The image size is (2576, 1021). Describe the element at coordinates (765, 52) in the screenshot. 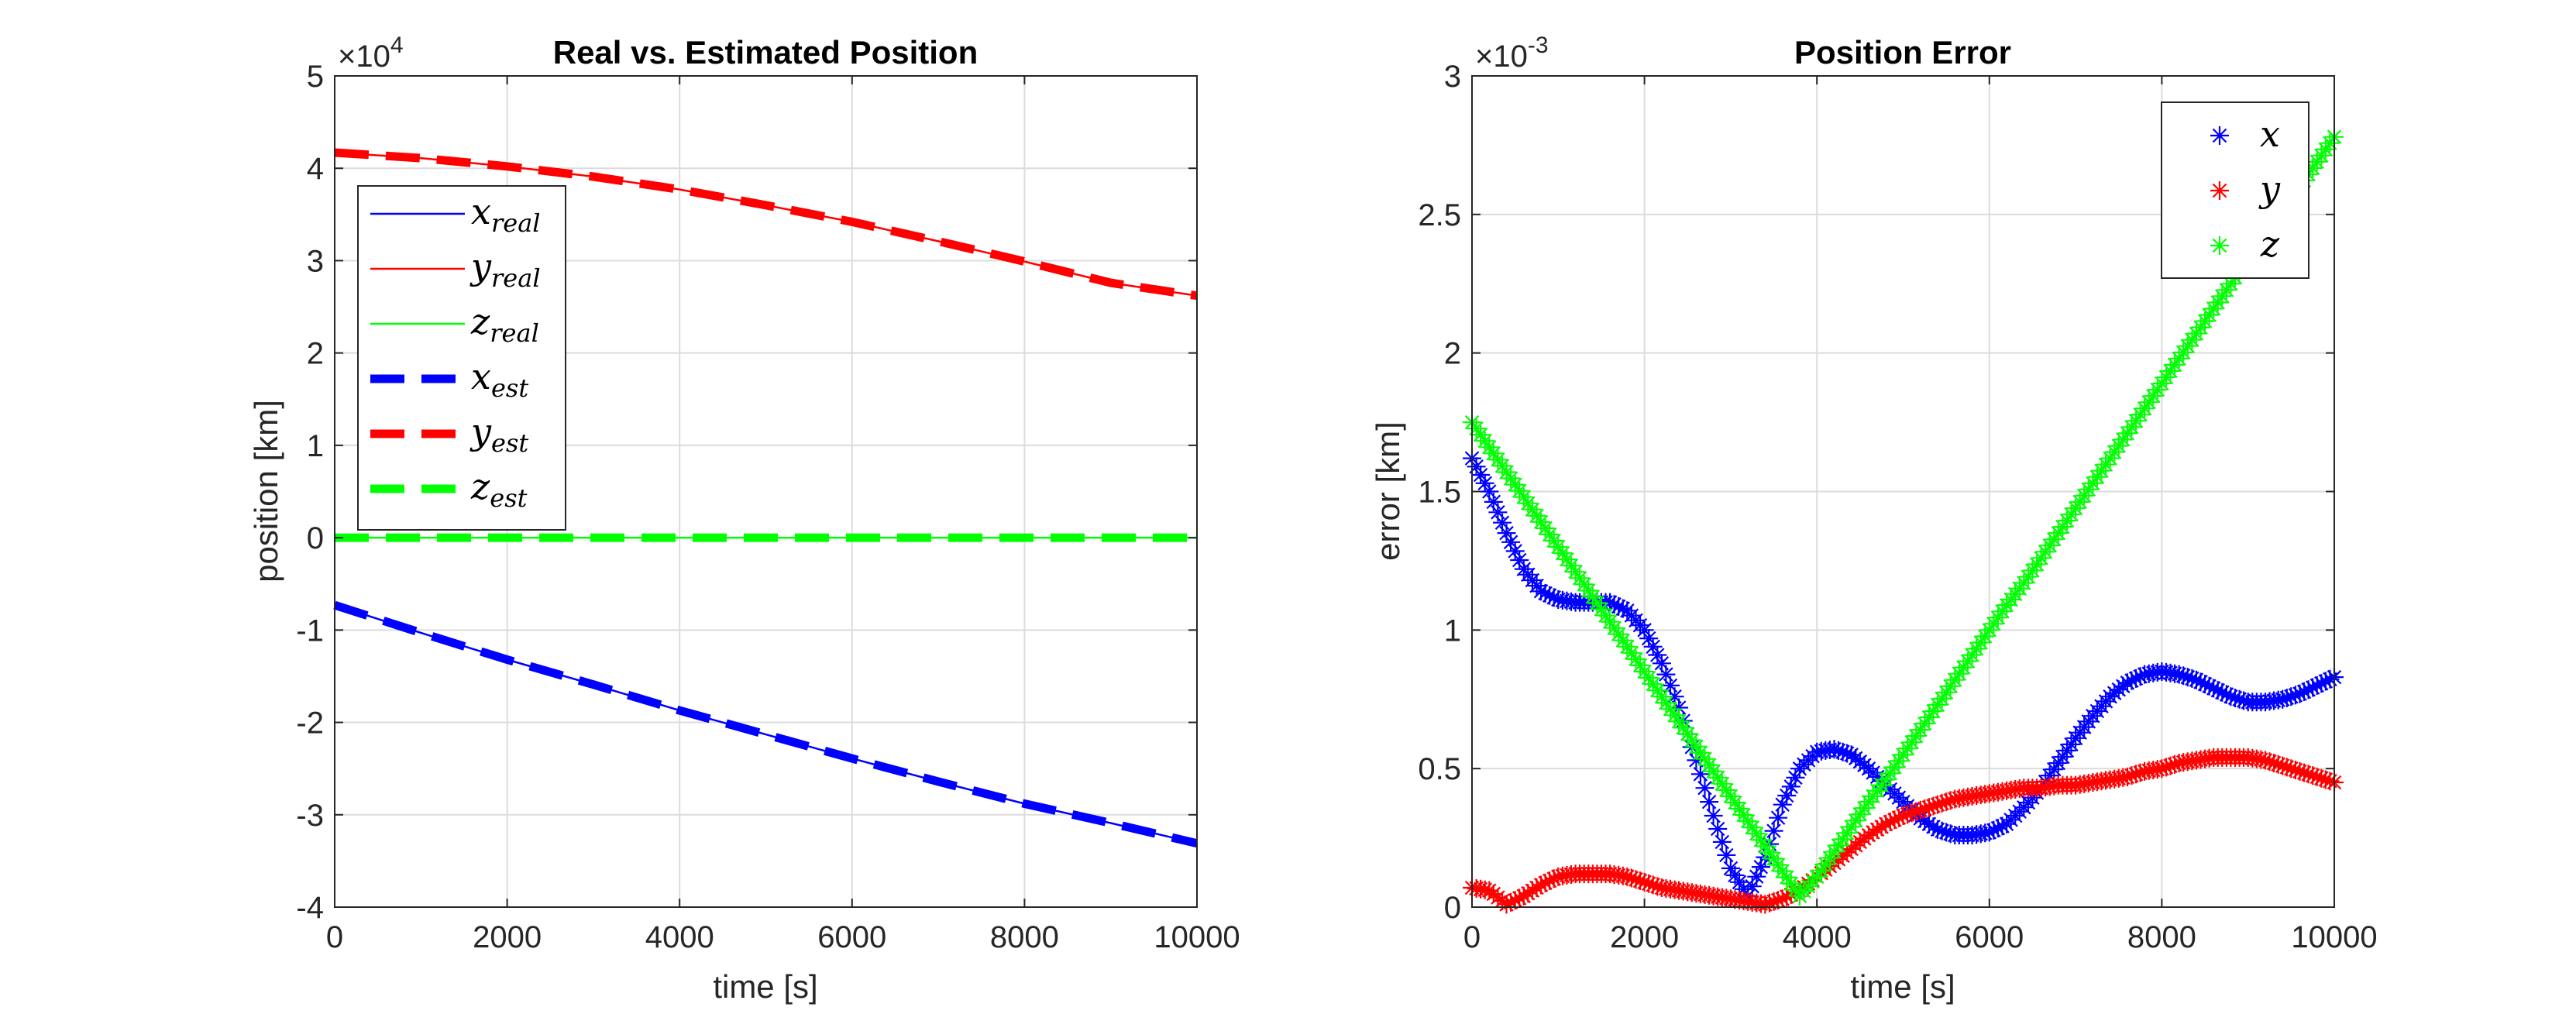

I see `chart-title: Real vs. Estimated Position` at that location.